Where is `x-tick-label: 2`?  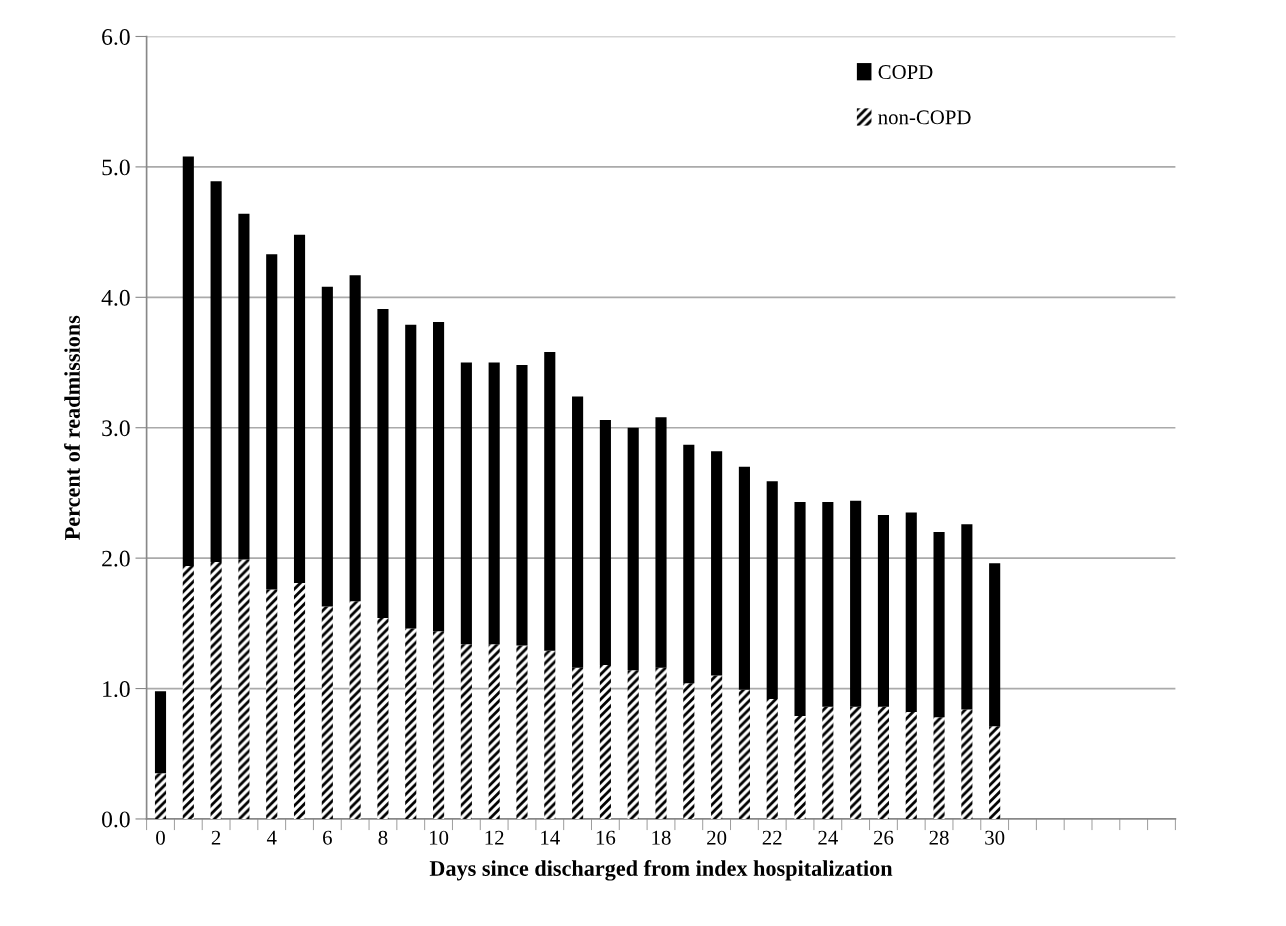
x-tick-label: 2 is located at coordinates (216, 837).